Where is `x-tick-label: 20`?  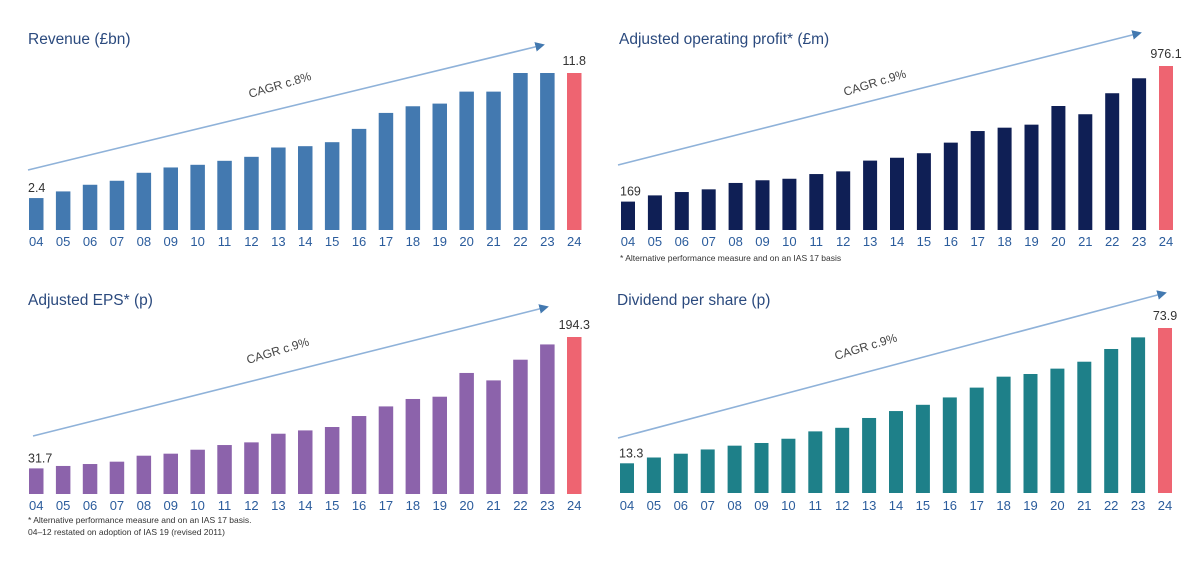 x-tick-label: 20 is located at coordinates (1057, 505).